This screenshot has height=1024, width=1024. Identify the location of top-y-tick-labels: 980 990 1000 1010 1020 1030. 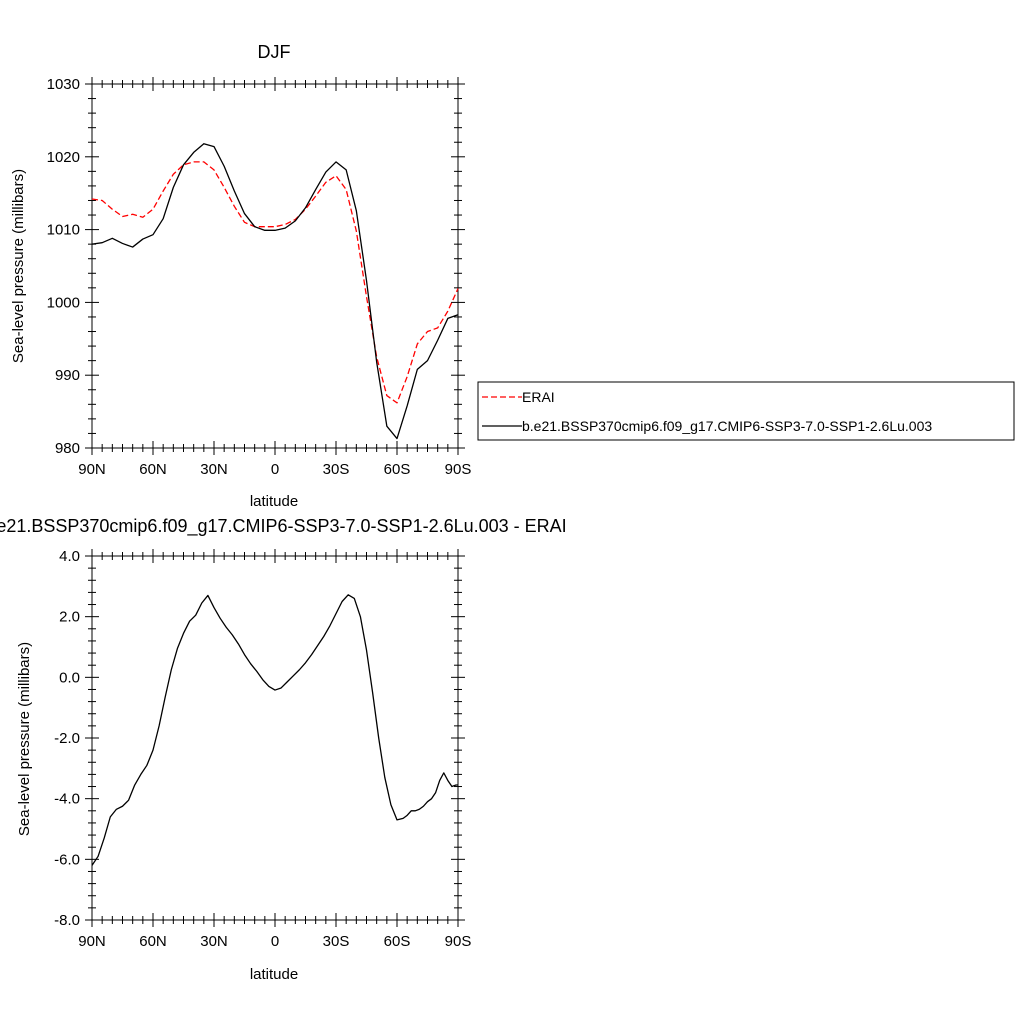
(63, 266).